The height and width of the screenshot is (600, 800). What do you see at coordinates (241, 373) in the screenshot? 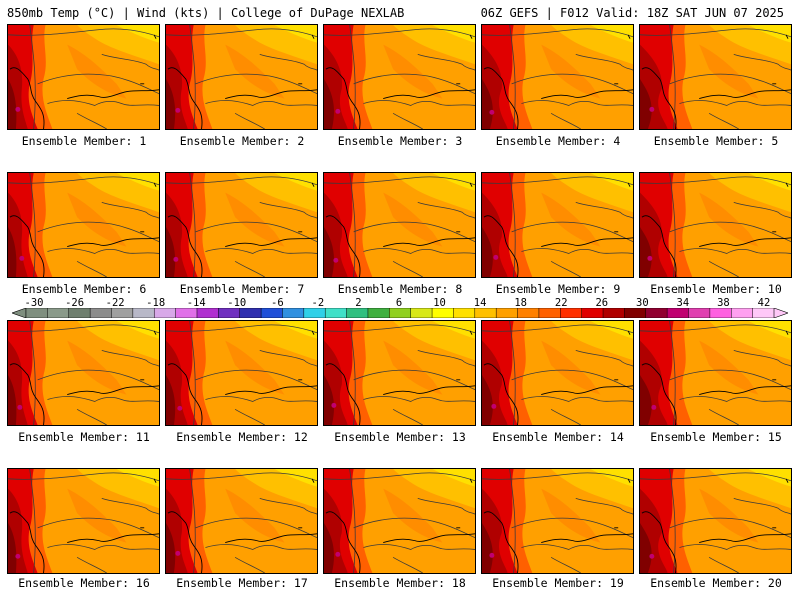
I see `ensemble-member-12-map` at bounding box center [241, 373].